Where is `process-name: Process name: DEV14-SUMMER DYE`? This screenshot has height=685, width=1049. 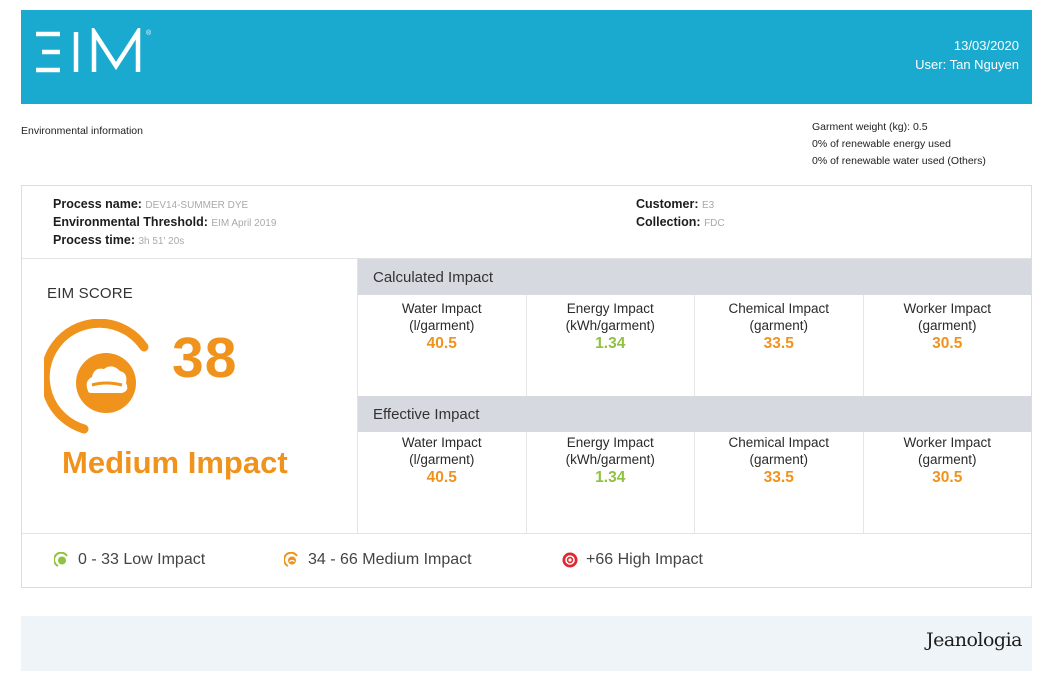 process-name: Process name: DEV14-SUMMER DYE is located at coordinates (151, 204).